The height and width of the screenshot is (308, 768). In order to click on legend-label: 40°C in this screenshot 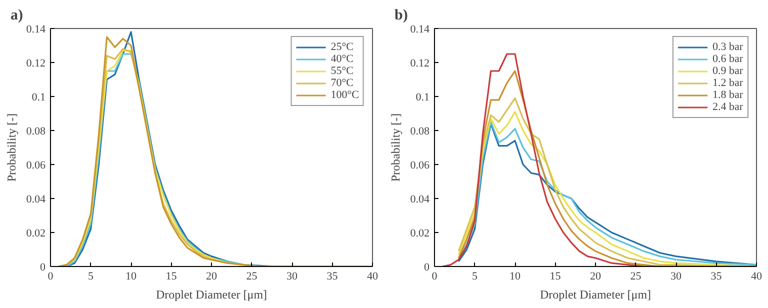, I will do `click(342, 59)`.